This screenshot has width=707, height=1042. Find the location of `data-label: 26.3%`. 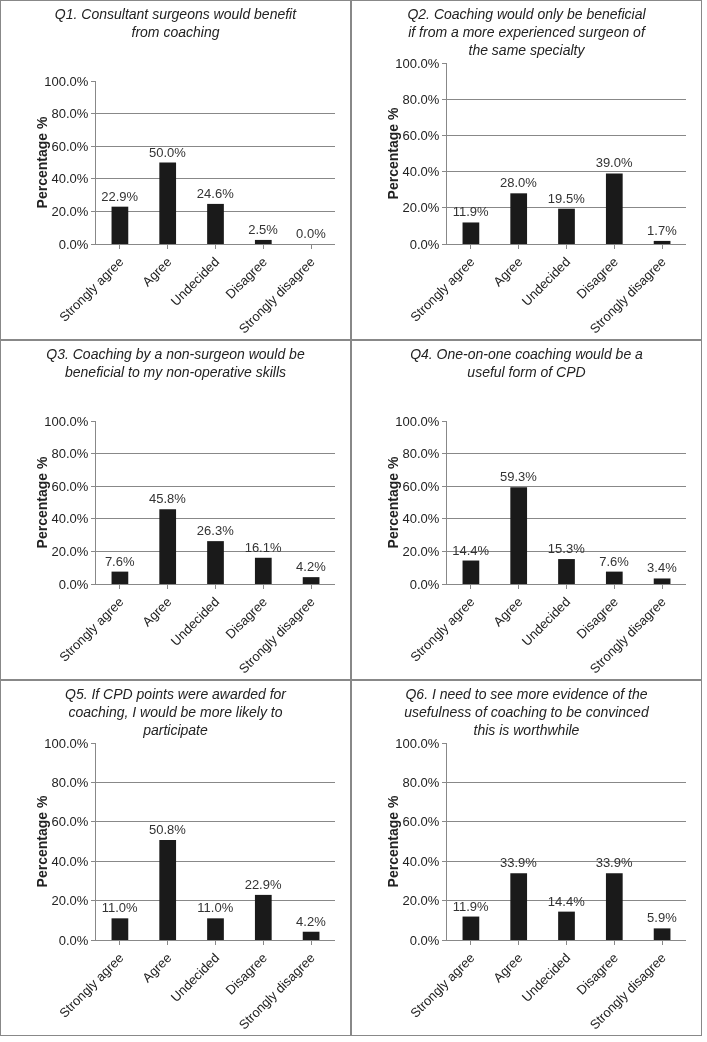

data-label: 26.3% is located at coordinates (215, 531).